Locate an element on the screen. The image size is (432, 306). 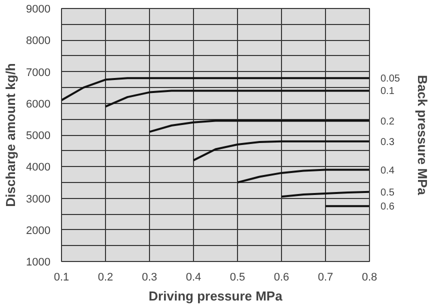
x-tick-label: 0.2 is located at coordinates (106, 278).